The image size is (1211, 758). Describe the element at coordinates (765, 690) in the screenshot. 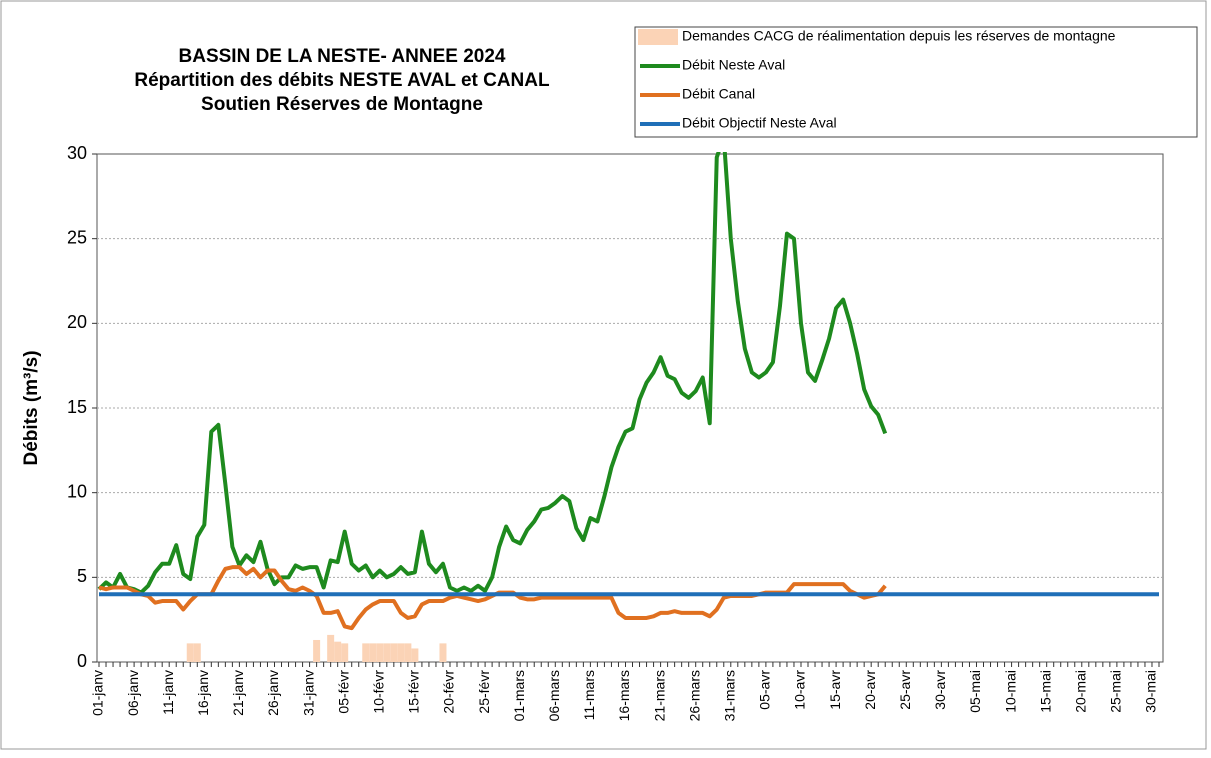

I see `x-tick-label: 05-avr` at that location.